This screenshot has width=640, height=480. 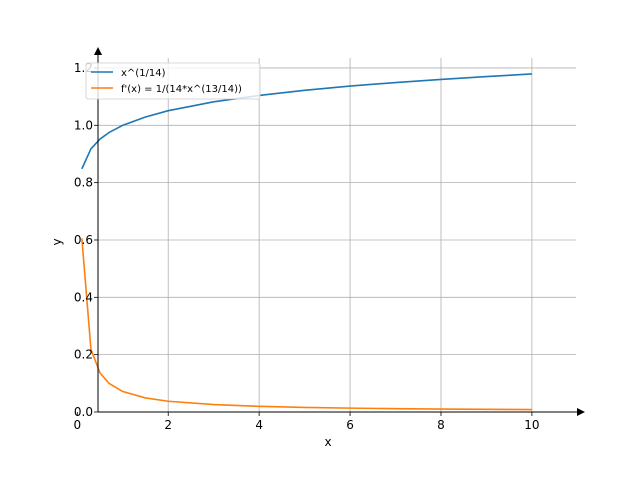 I want to click on legend-label-1: x^(1/14), so click(x=143, y=73).